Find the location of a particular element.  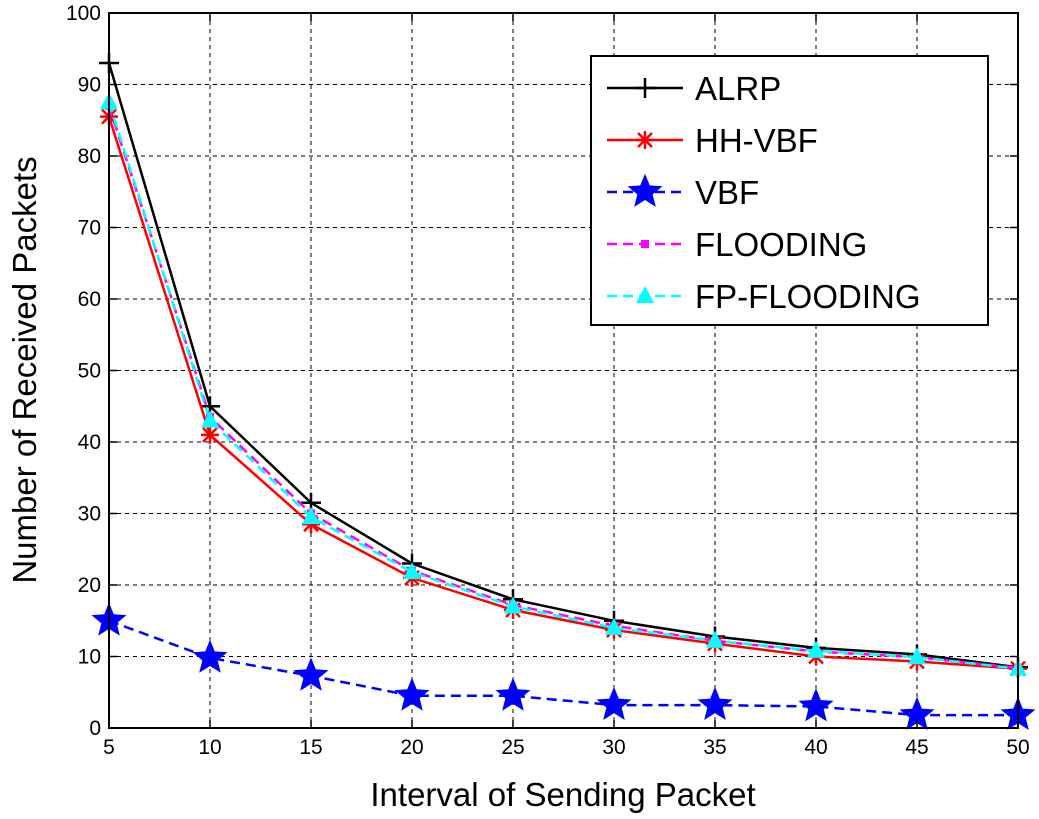

legend-entry-vbf: VBF is located at coordinates (683, 192).